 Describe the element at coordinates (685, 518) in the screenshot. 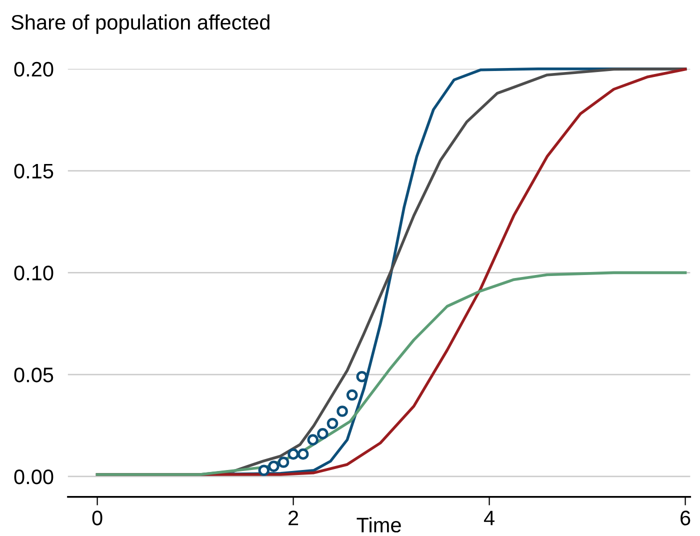

I see `x-tick-label: 6` at that location.